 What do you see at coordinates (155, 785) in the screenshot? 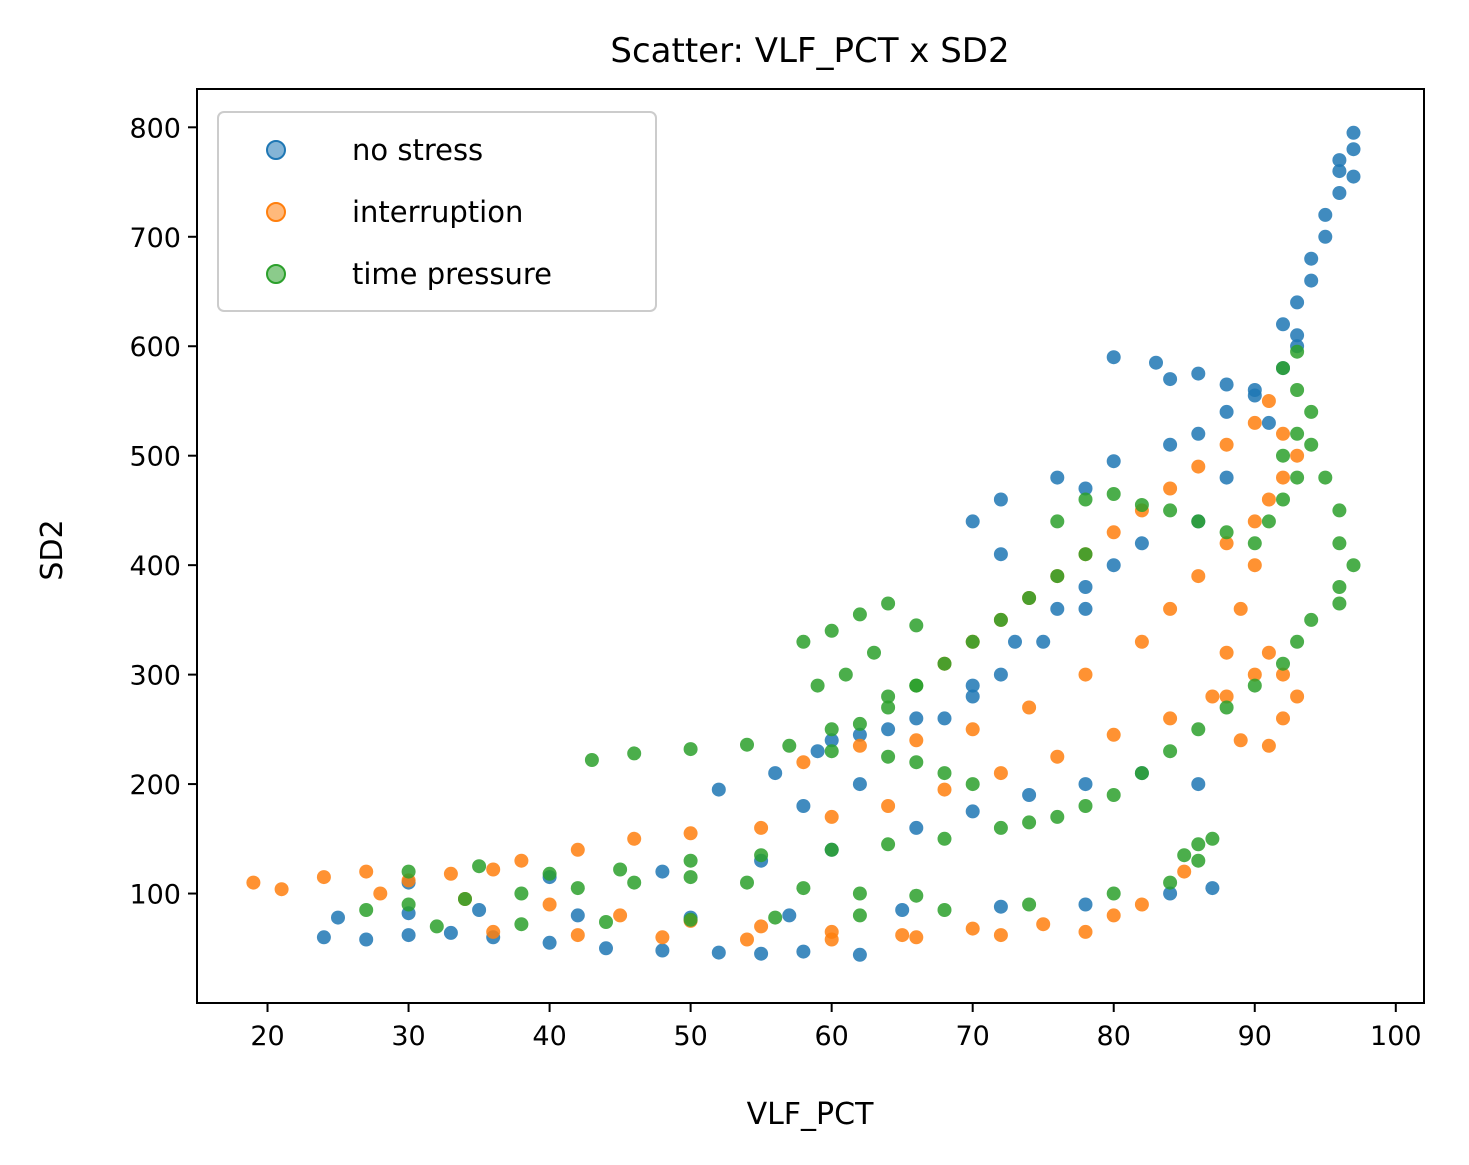
I see `y-tick-label-1: 200` at bounding box center [155, 785].